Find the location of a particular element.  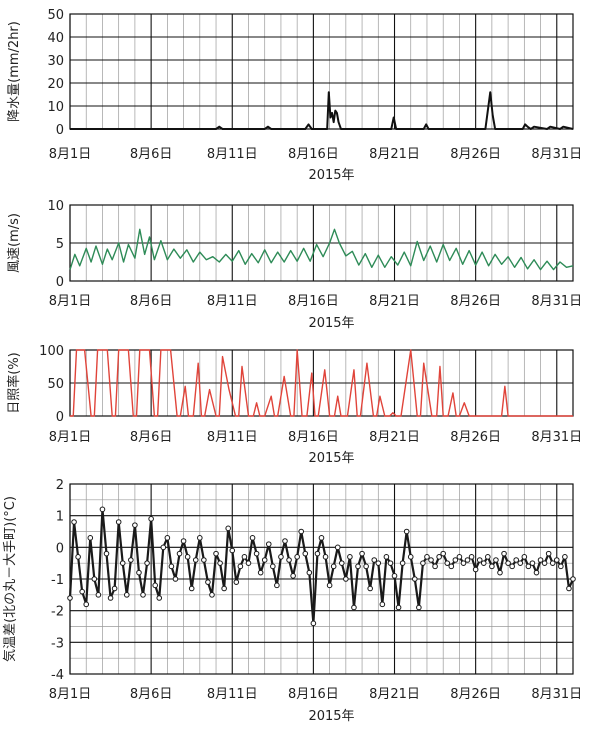

y-axis-title: 気温差(北の丸－大手町)(°C) is located at coordinates (10, 579).